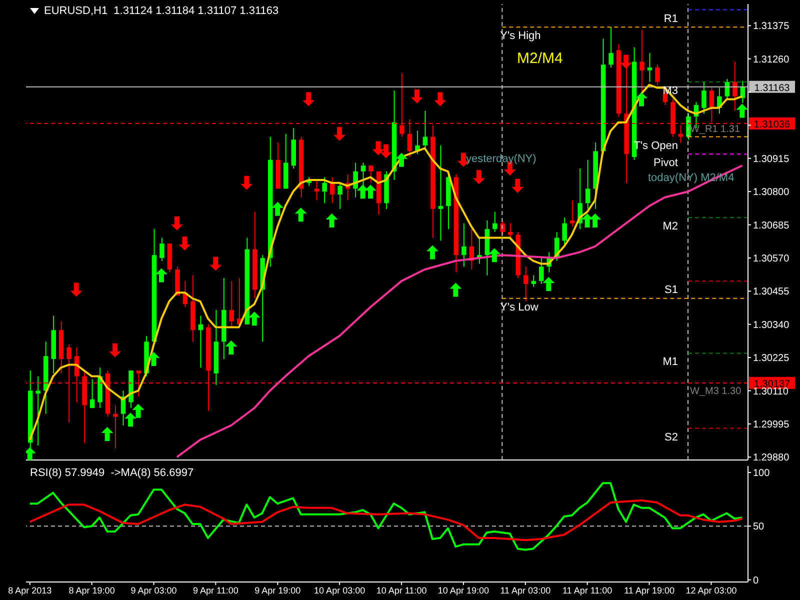 Image resolution: width=800 pixels, height=600 pixels. What do you see at coordinates (161, 11) in the screenshot?
I see `chart-title: EURUSD,H1 1.31124 1.31184 1.31107 1.31163` at bounding box center [161, 11].